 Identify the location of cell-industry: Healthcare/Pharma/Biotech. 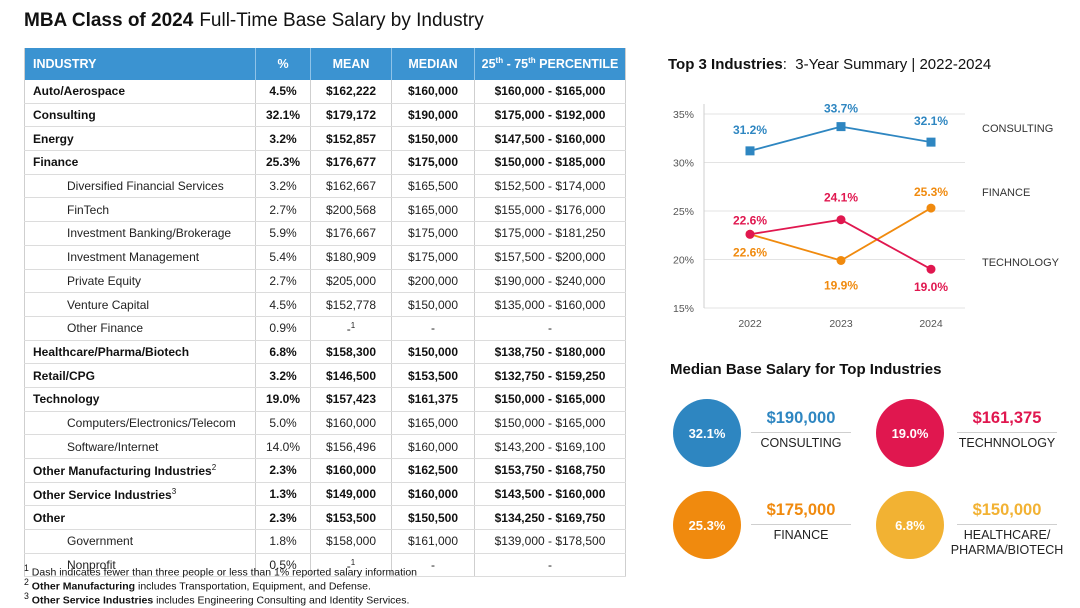
(140, 352).